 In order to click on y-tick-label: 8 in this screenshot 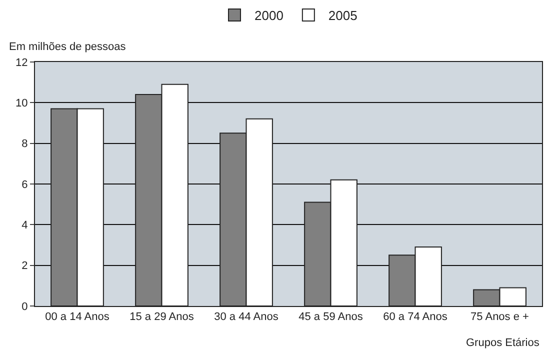, I will do `click(25, 144)`.